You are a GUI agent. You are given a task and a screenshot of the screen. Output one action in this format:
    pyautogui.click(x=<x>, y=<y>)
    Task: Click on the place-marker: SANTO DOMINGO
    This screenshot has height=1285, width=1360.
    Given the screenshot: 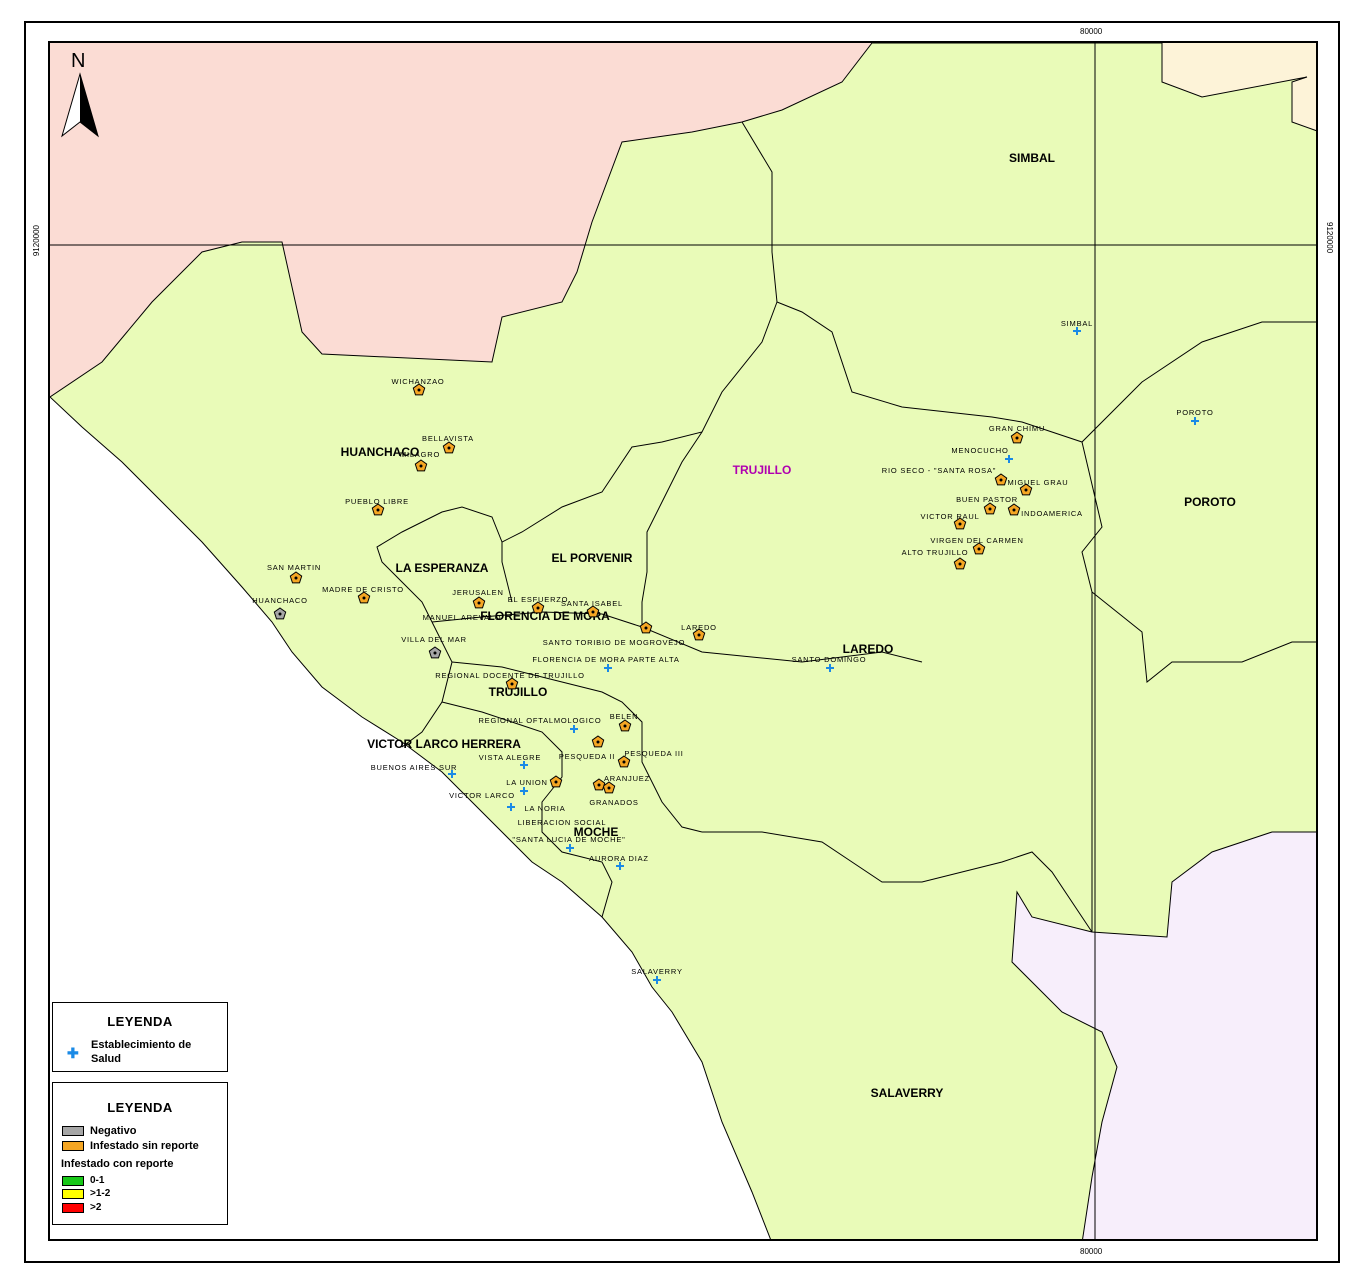 What is the action you would take?
    pyautogui.click(x=829, y=663)
    